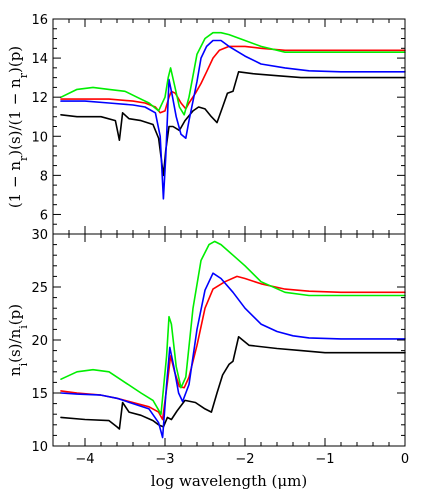 The height and width of the screenshot is (498, 429). I want to click on bottom-y-tick-label: 30, so click(39, 235).